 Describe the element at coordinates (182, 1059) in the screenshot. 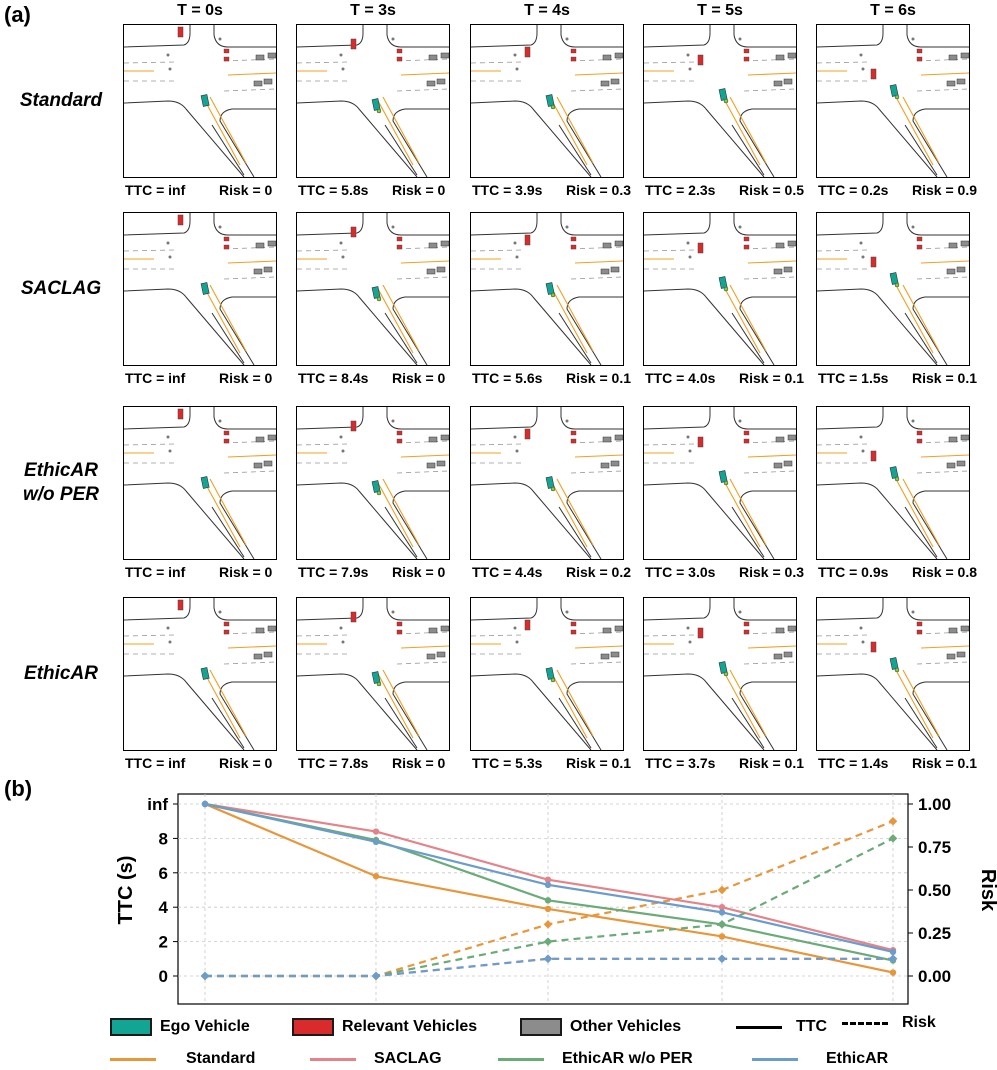

I see `legend-standard: Standard` at that location.